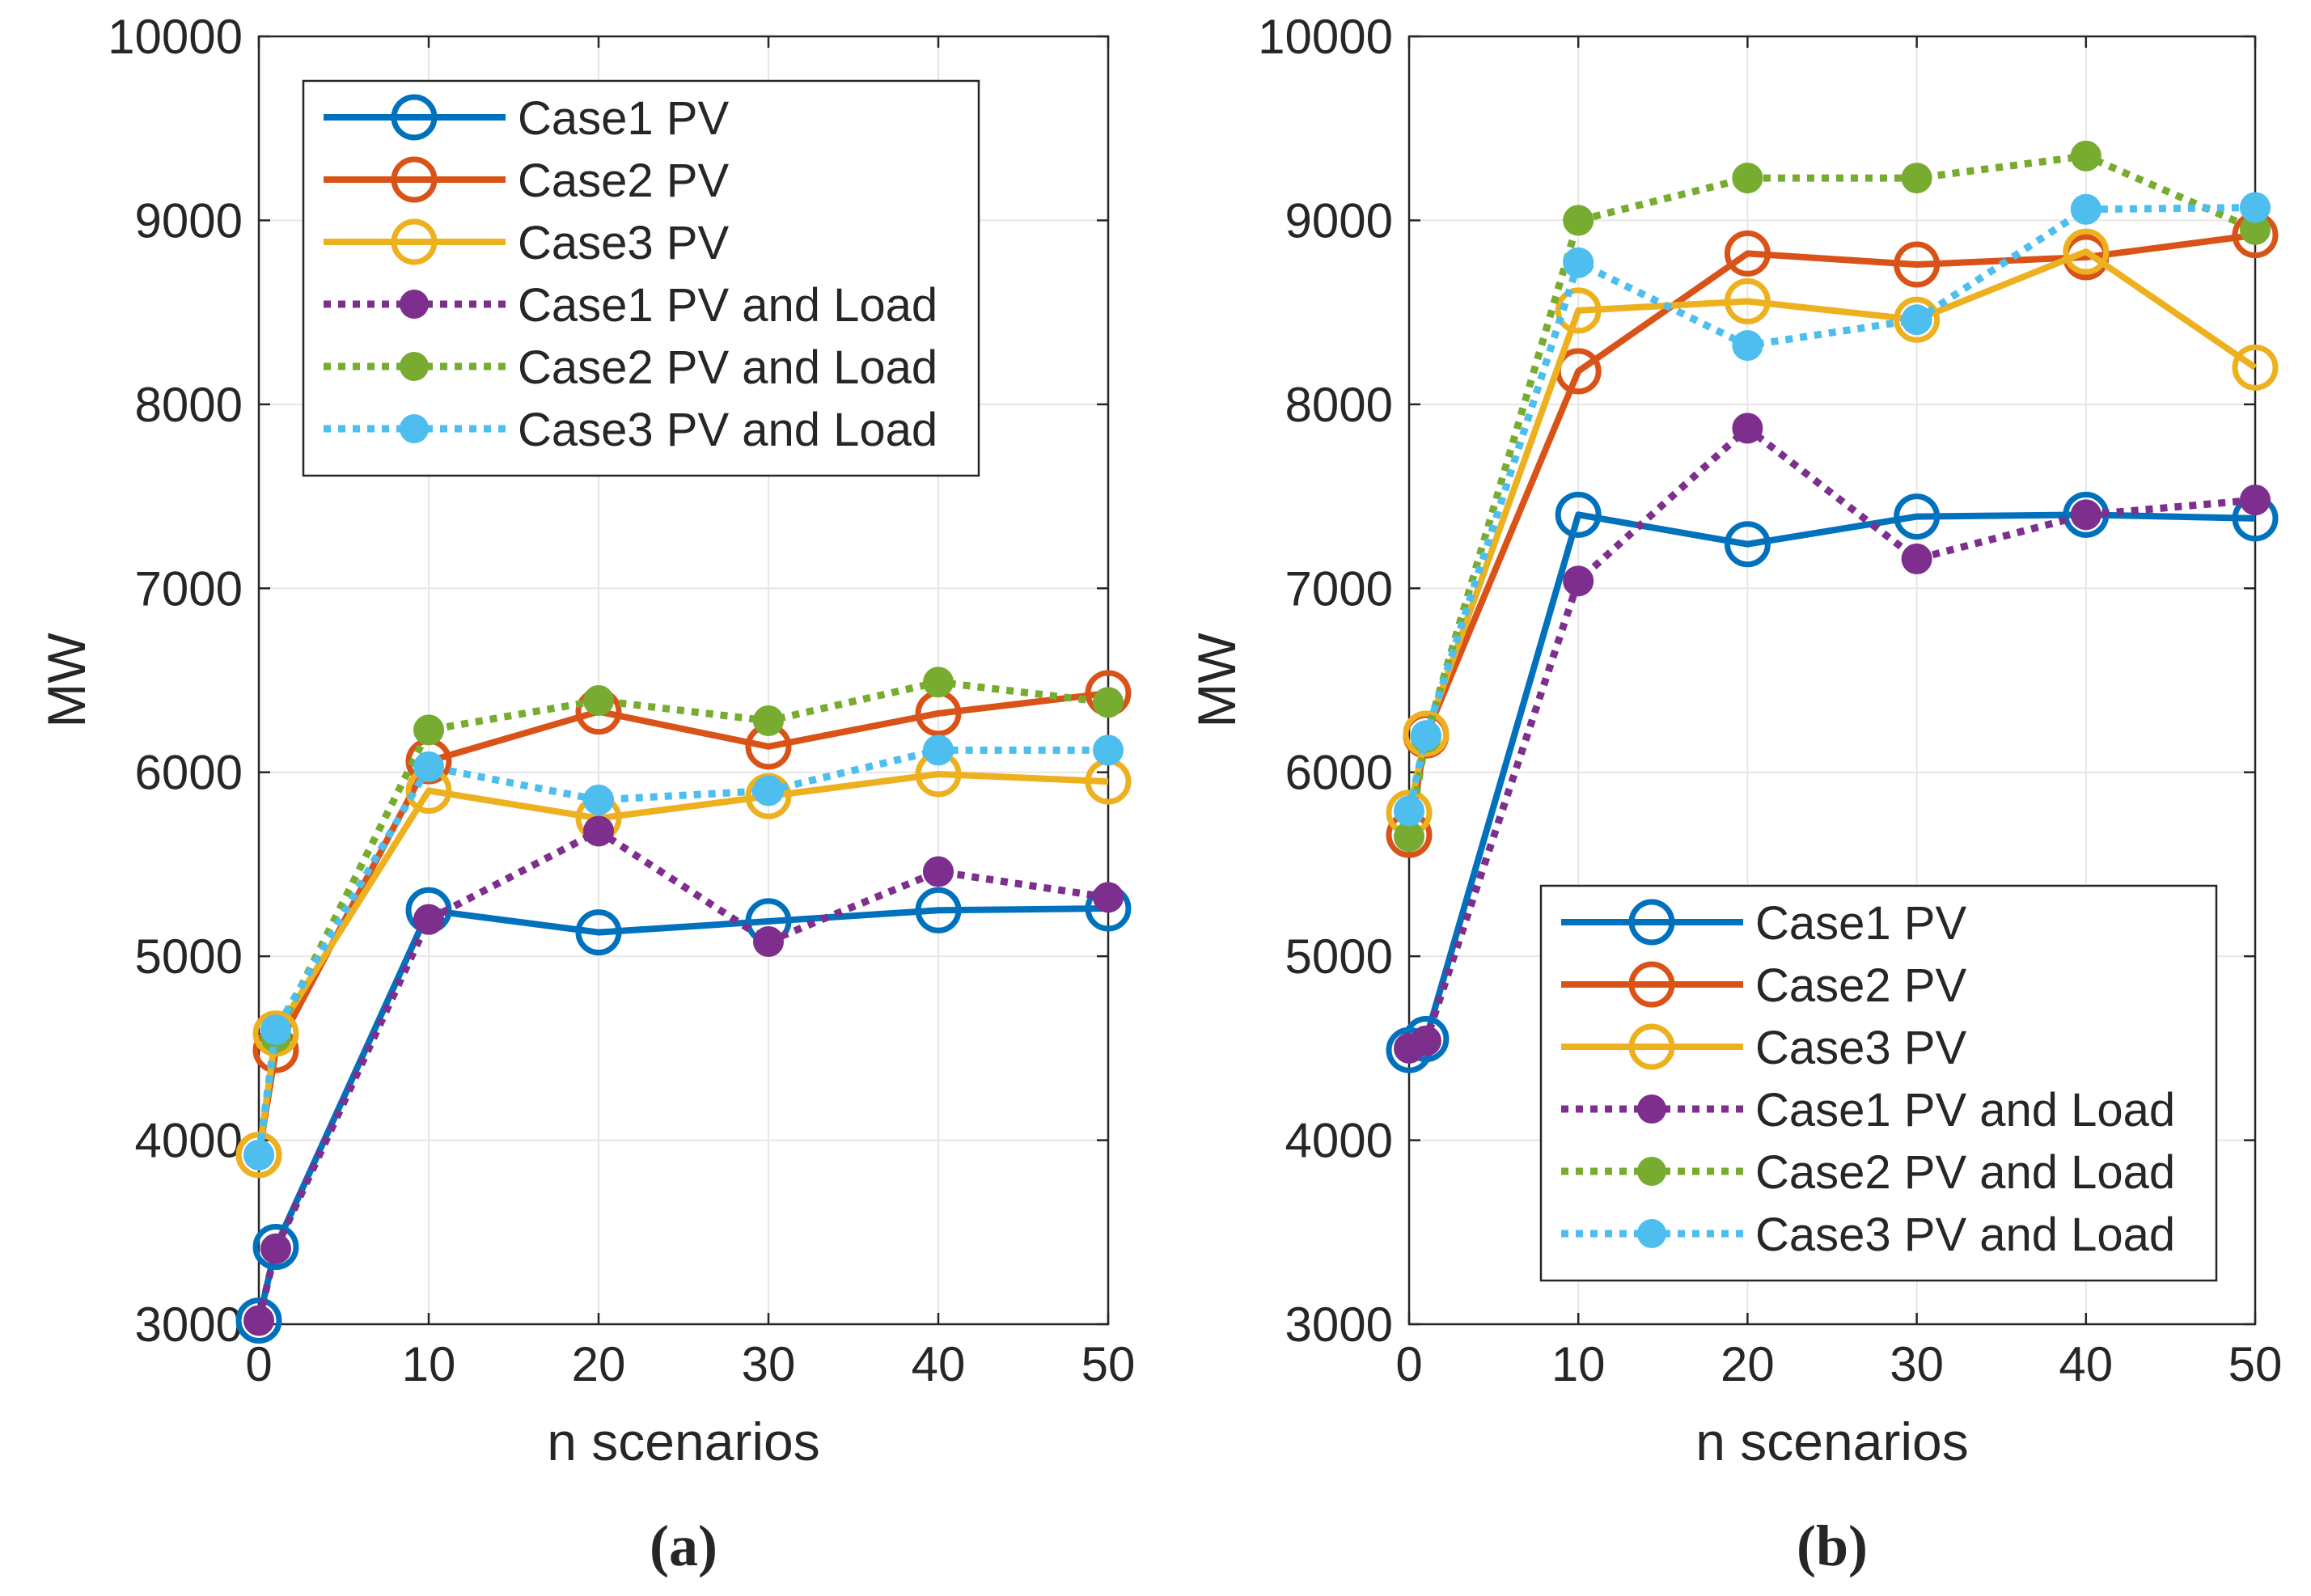  Describe the element at coordinates (66, 680) in the screenshot. I see `y-axis-label: MW` at that location.